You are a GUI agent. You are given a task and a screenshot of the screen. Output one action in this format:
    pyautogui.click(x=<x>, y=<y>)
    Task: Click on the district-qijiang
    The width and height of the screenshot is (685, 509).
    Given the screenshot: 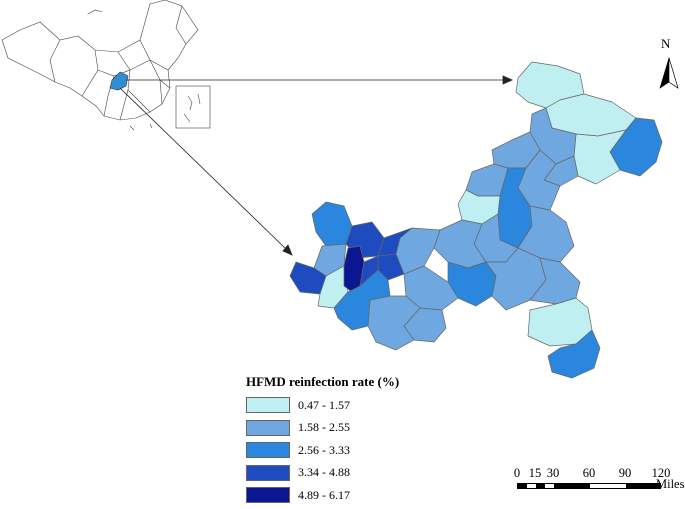 What is the action you would take?
    pyautogui.click(x=394, y=323)
    